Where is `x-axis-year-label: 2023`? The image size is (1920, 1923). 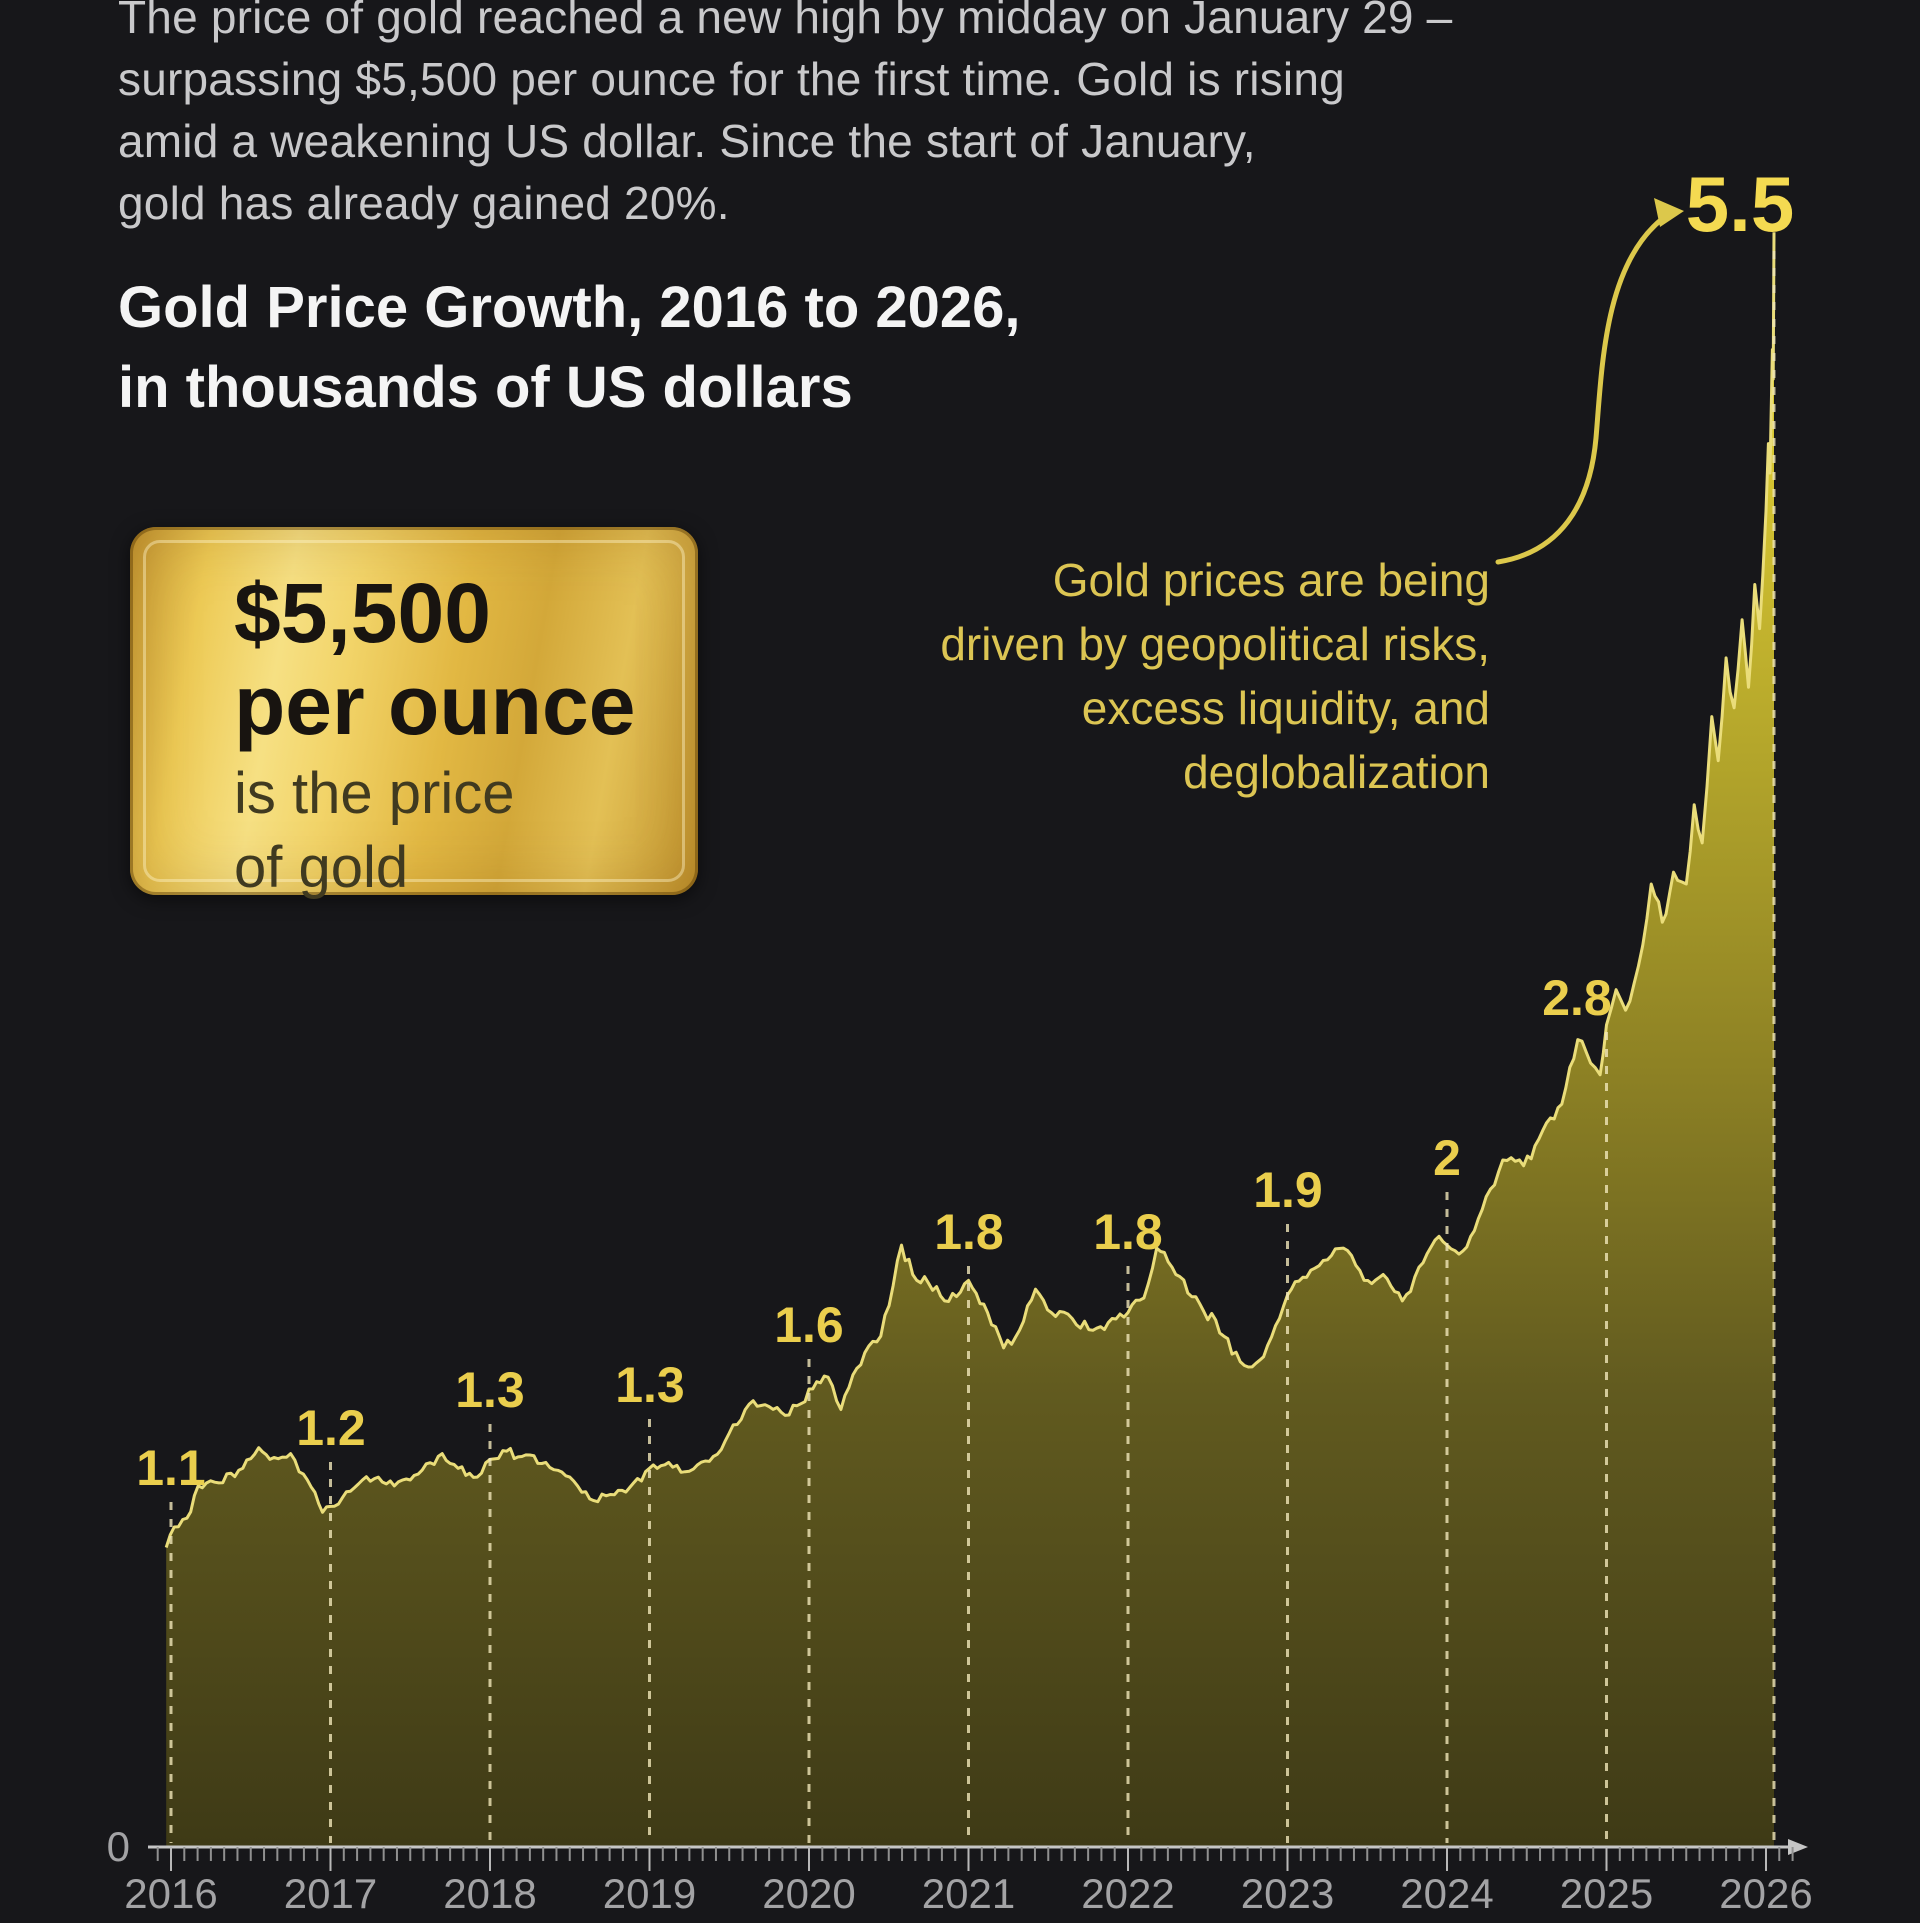 x-axis-year-label: 2023 is located at coordinates (1287, 1893).